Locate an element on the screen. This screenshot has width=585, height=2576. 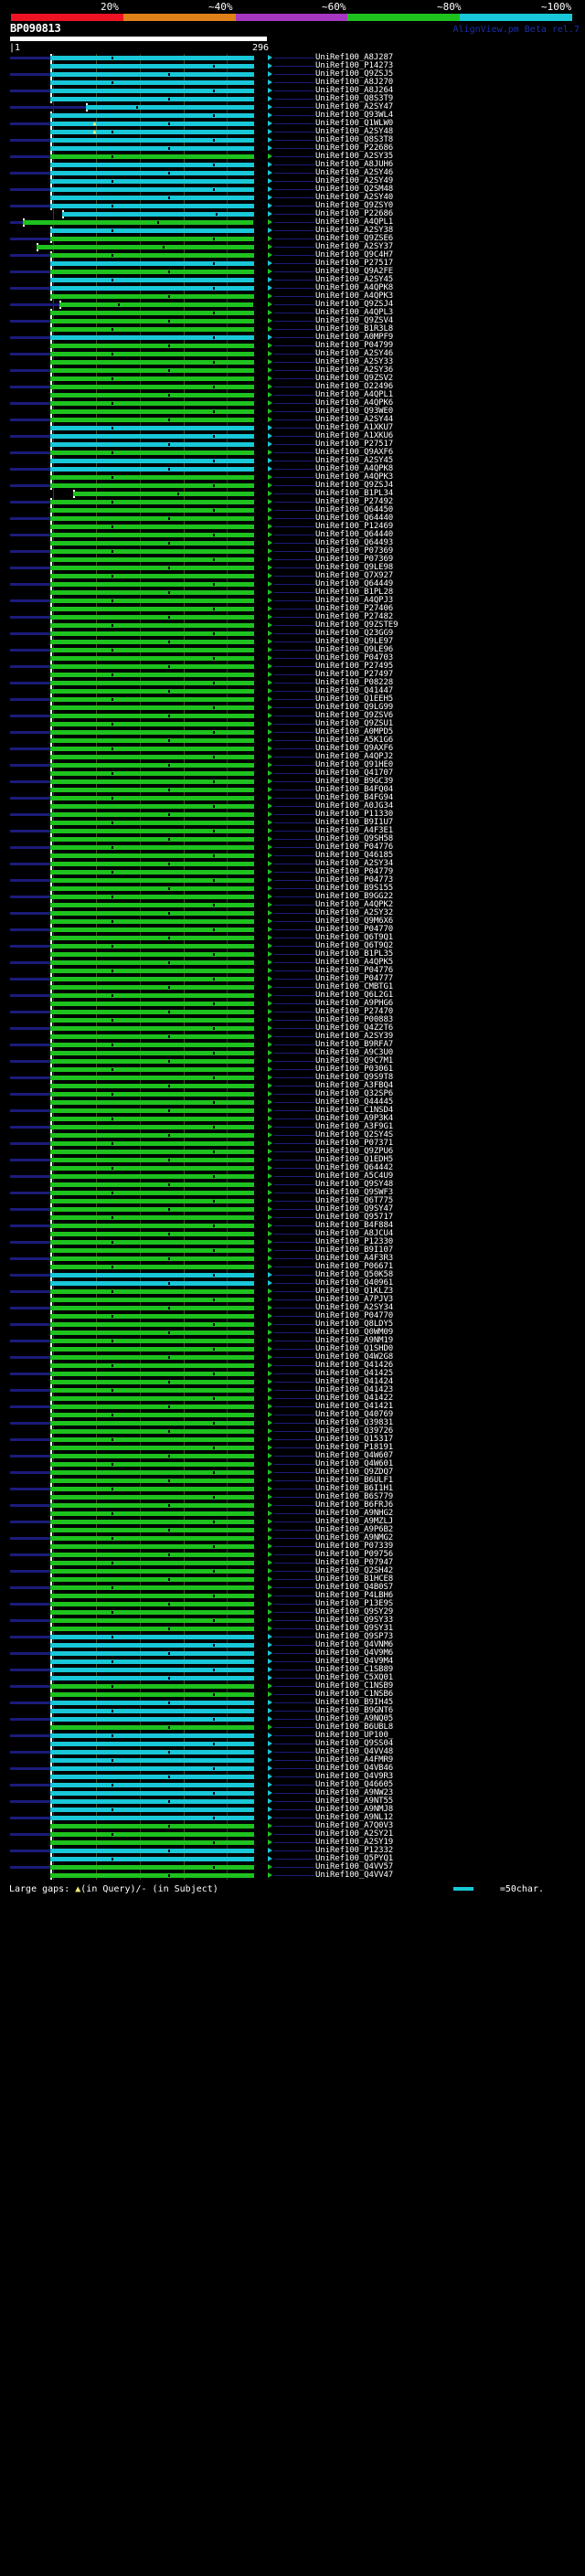
hit-row: UniRef100_Q41447 is located at coordinates (293, 690).